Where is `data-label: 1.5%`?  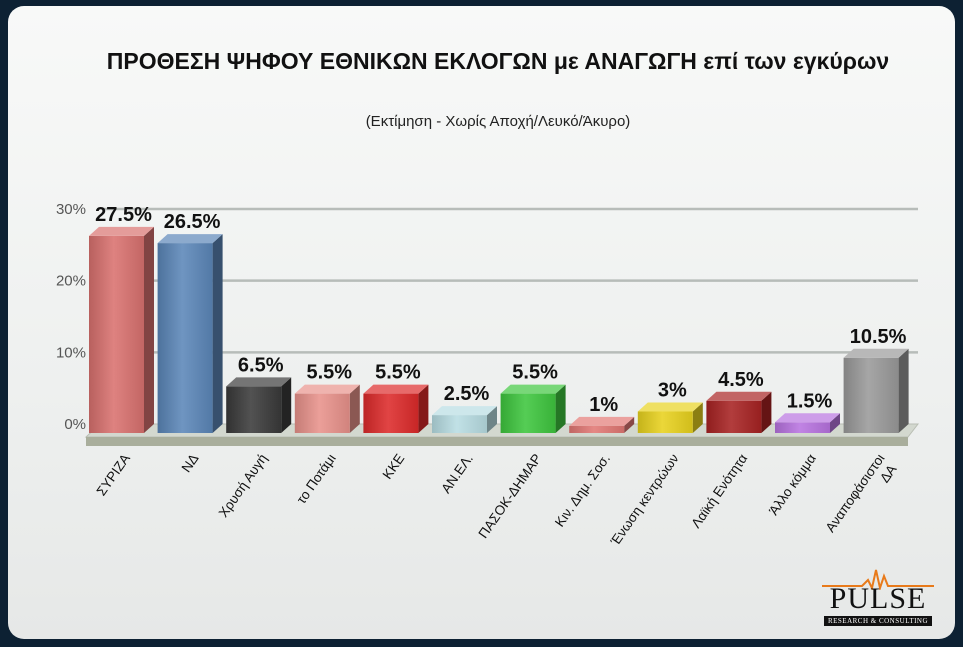
data-label: 1.5% is located at coordinates (810, 401).